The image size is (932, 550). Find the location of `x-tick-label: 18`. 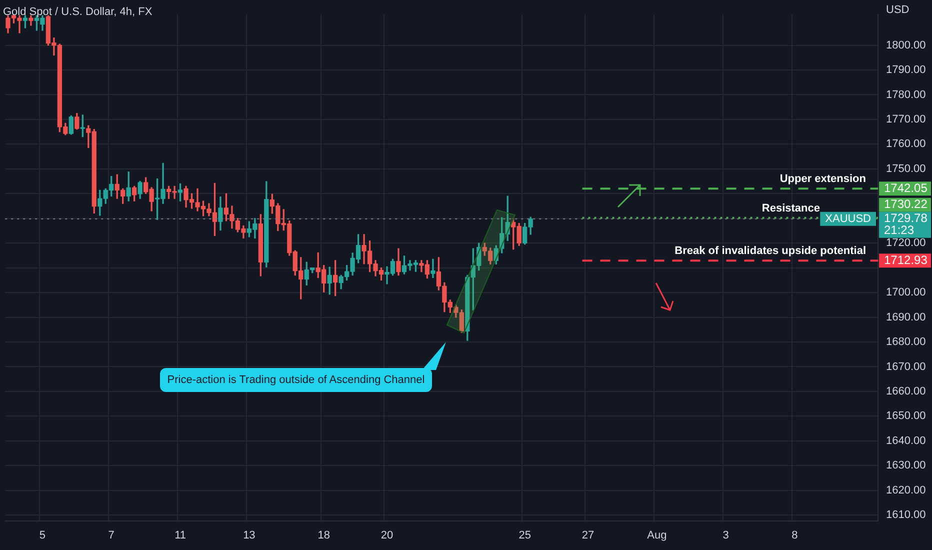

x-tick-label: 18 is located at coordinates (324, 535).